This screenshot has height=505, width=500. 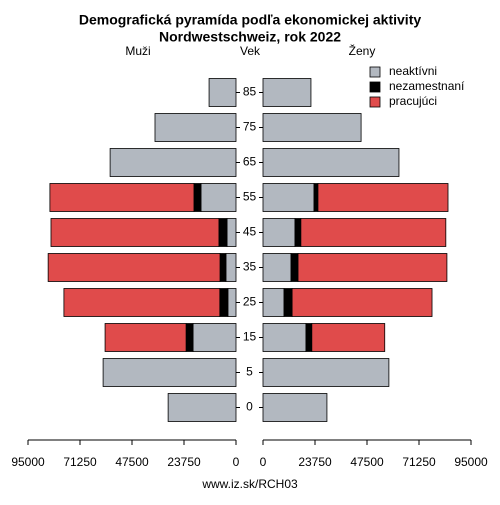 What do you see at coordinates (250, 37) in the screenshot?
I see `chart-subtitle: Nordwestschweiz, rok 2022` at bounding box center [250, 37].